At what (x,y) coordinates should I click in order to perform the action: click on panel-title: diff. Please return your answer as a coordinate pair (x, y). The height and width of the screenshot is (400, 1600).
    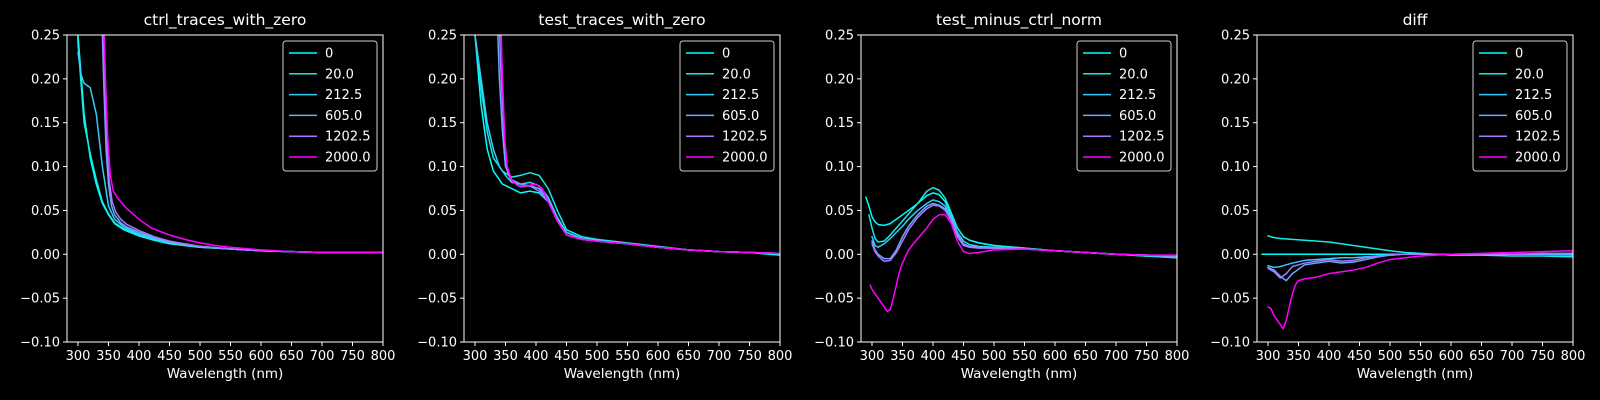
    Looking at the image, I should click on (1415, 20).